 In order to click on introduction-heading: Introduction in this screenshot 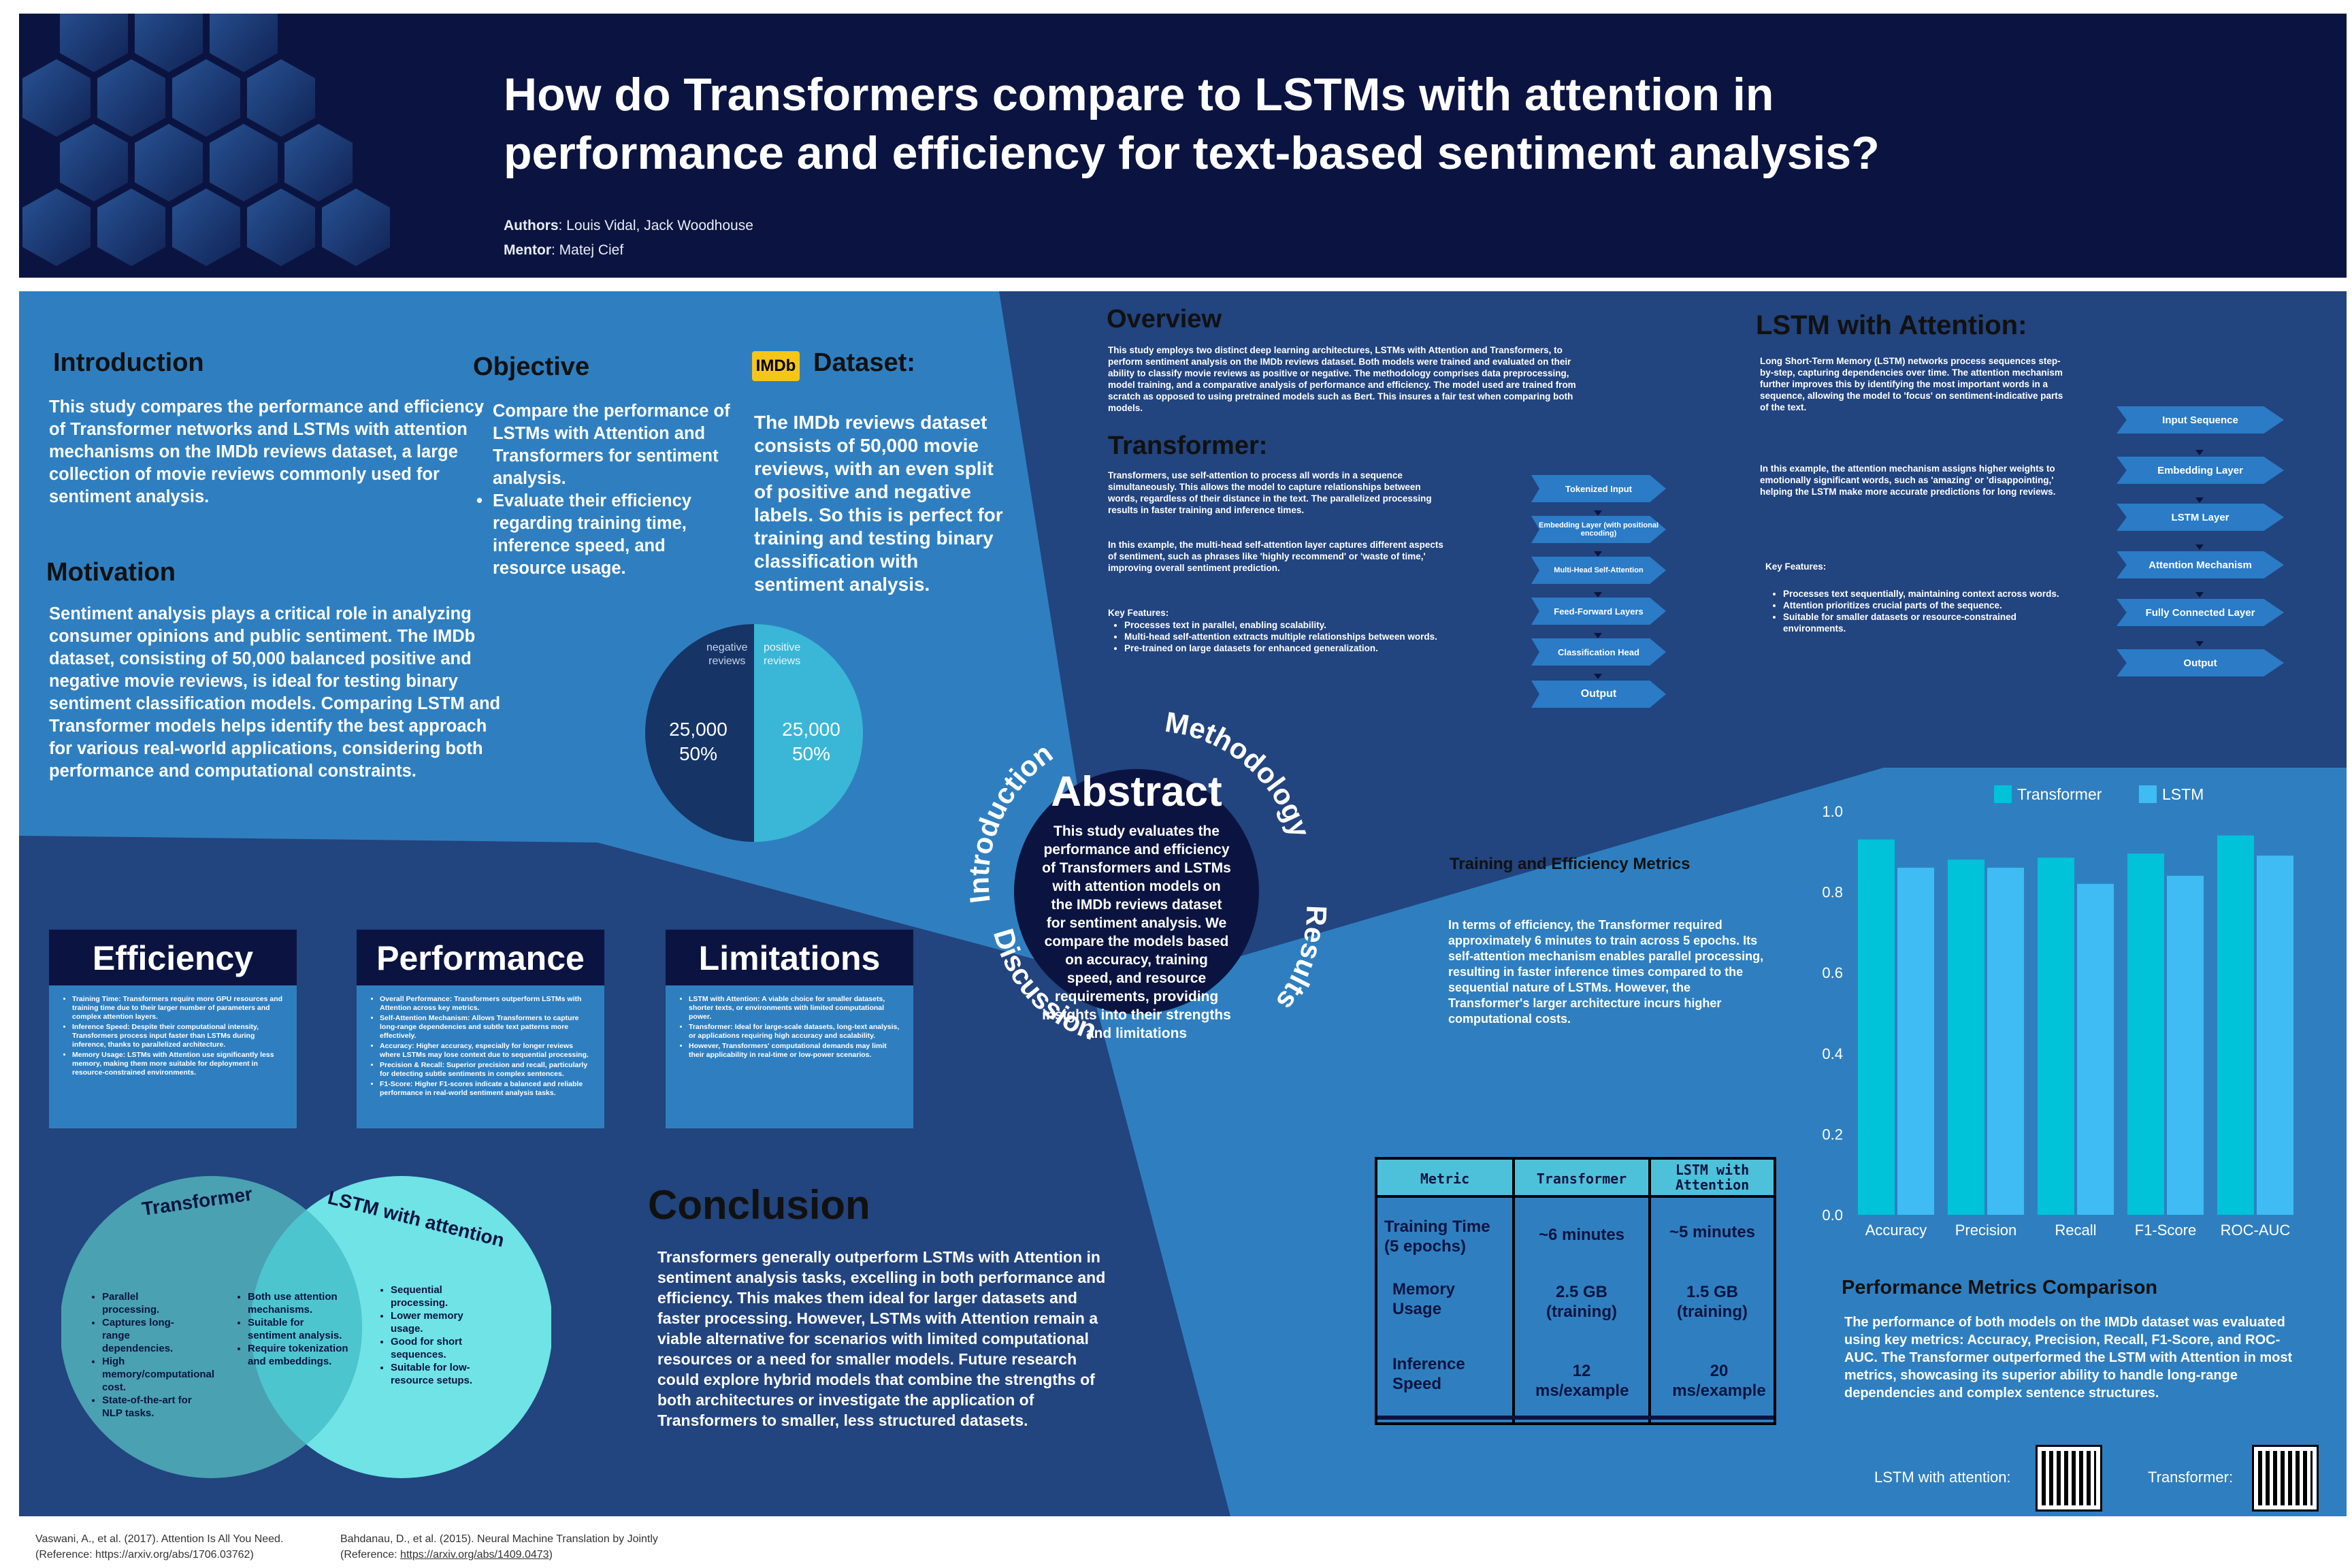, I will do `click(128, 363)`.